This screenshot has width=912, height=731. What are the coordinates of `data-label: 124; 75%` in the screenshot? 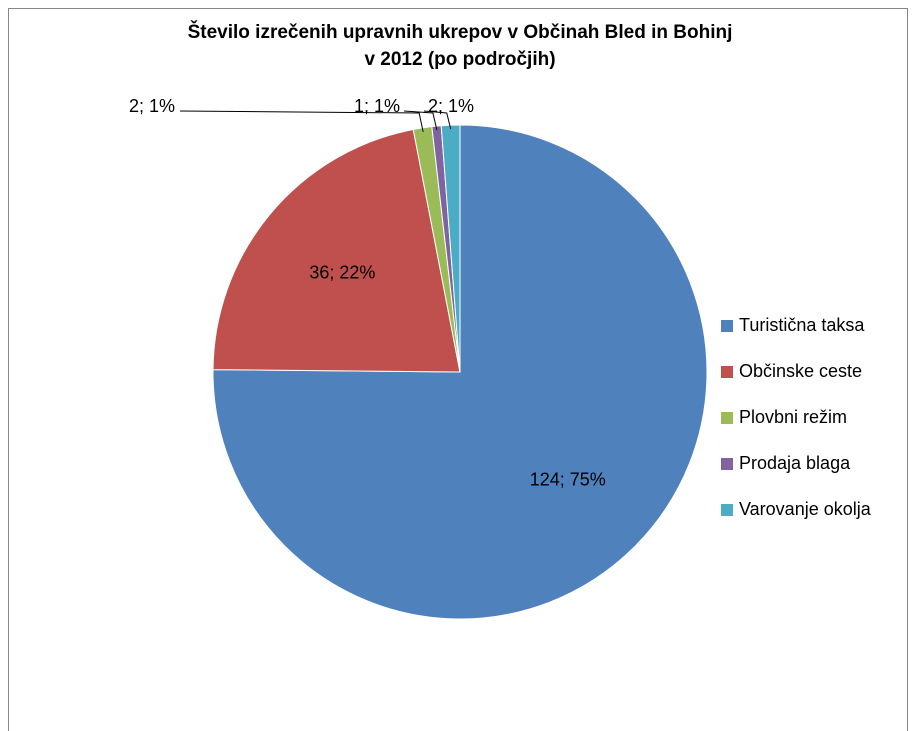 It's located at (568, 480).